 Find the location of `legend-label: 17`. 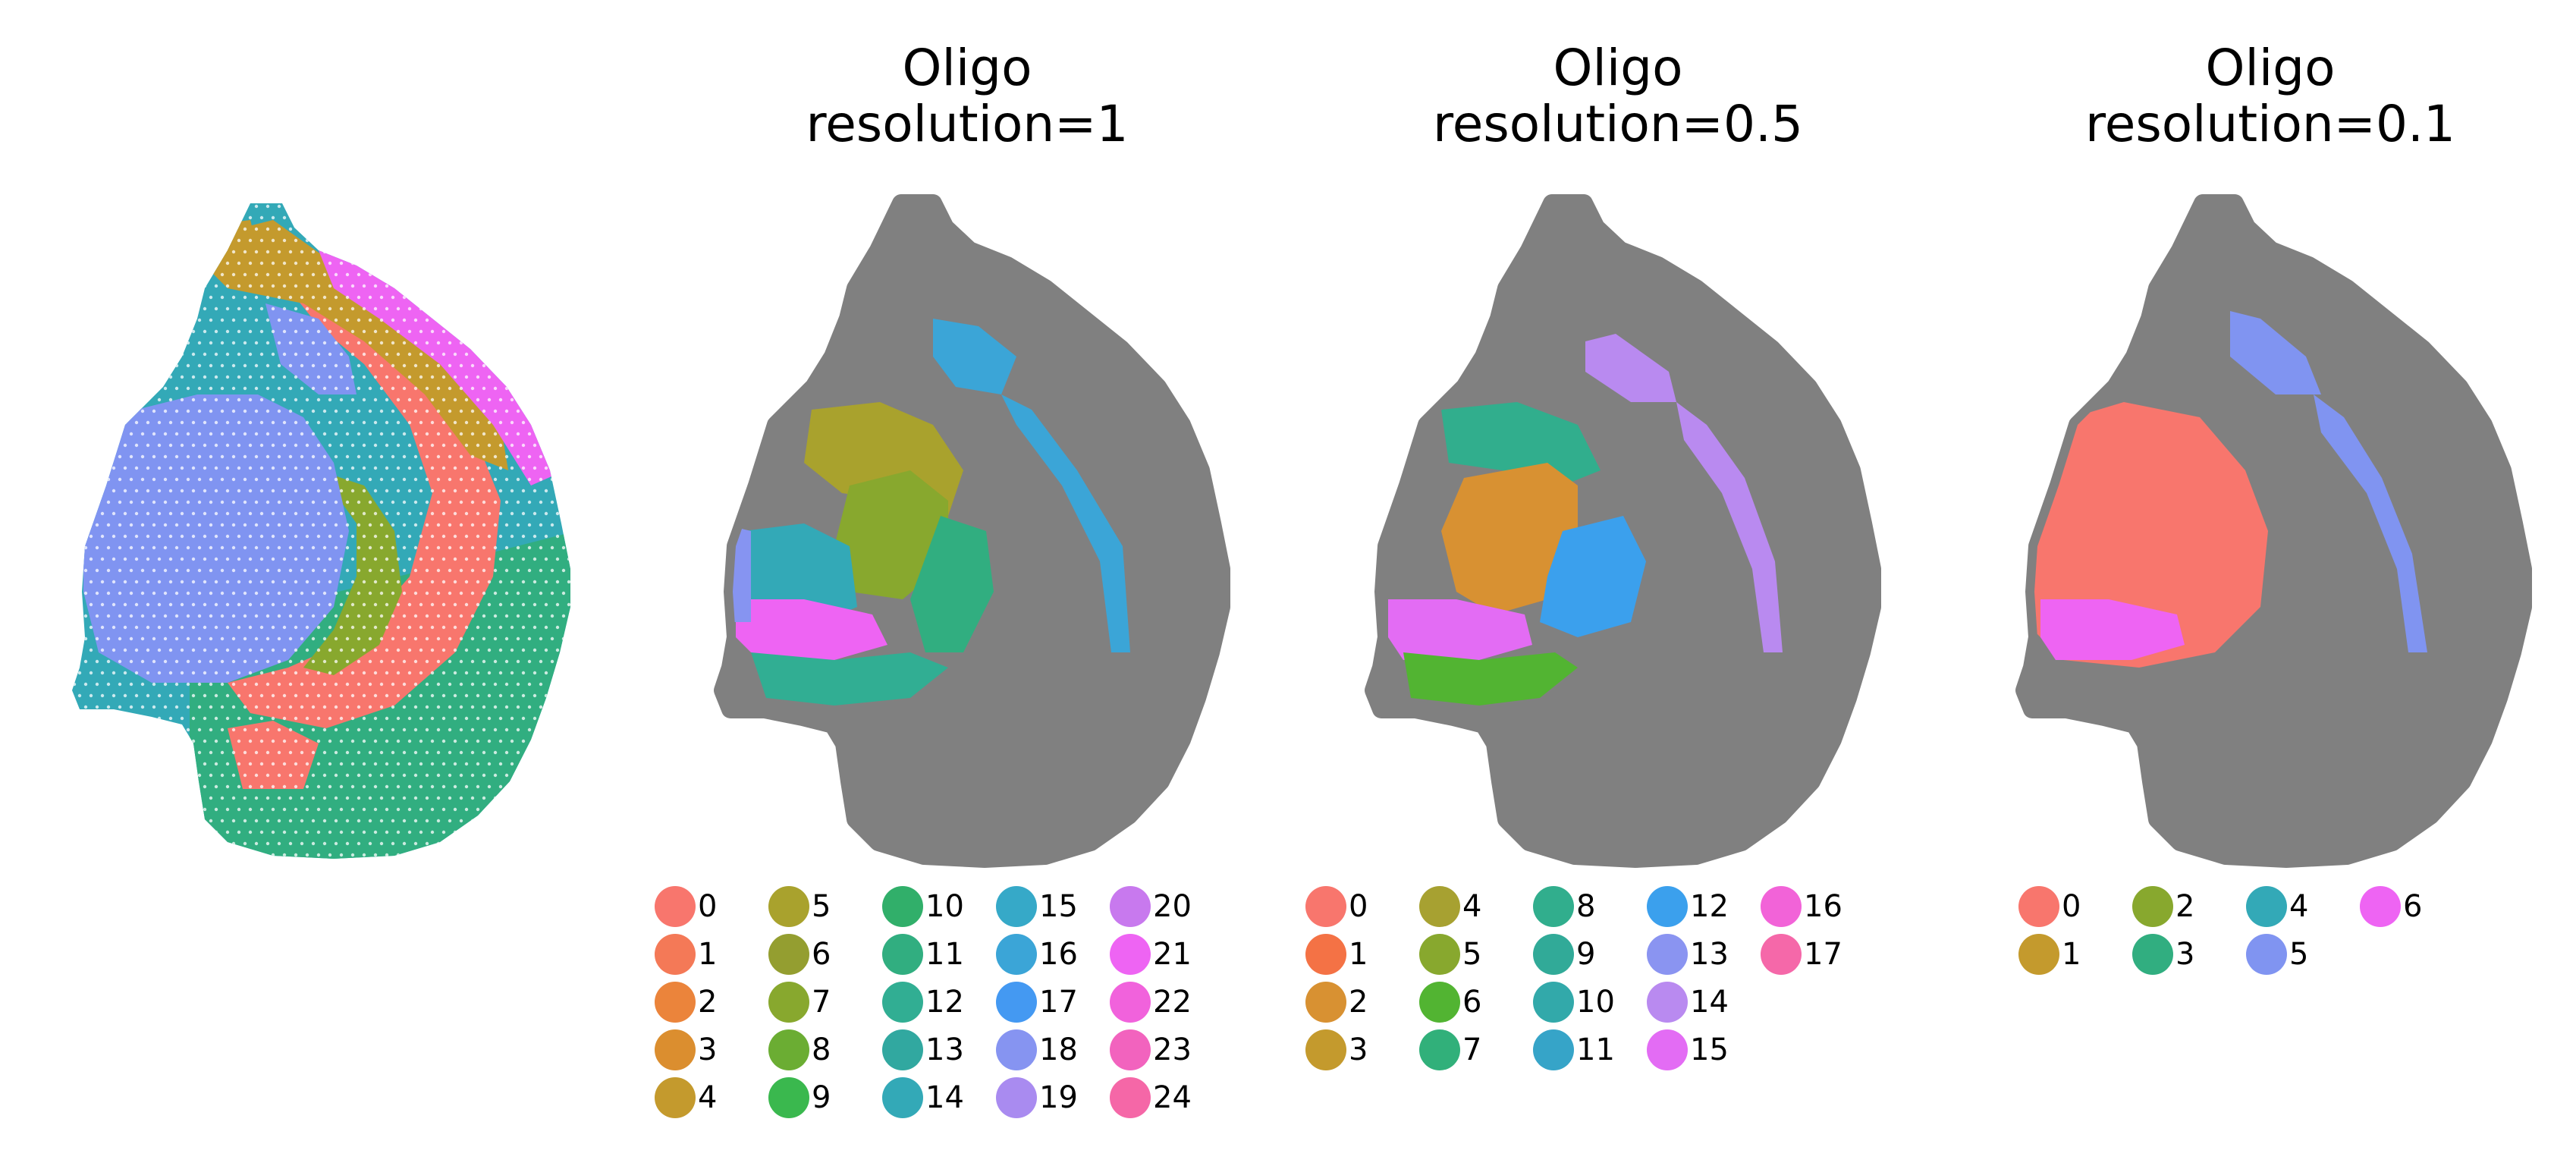

legend-label: 17 is located at coordinates (1058, 1002).